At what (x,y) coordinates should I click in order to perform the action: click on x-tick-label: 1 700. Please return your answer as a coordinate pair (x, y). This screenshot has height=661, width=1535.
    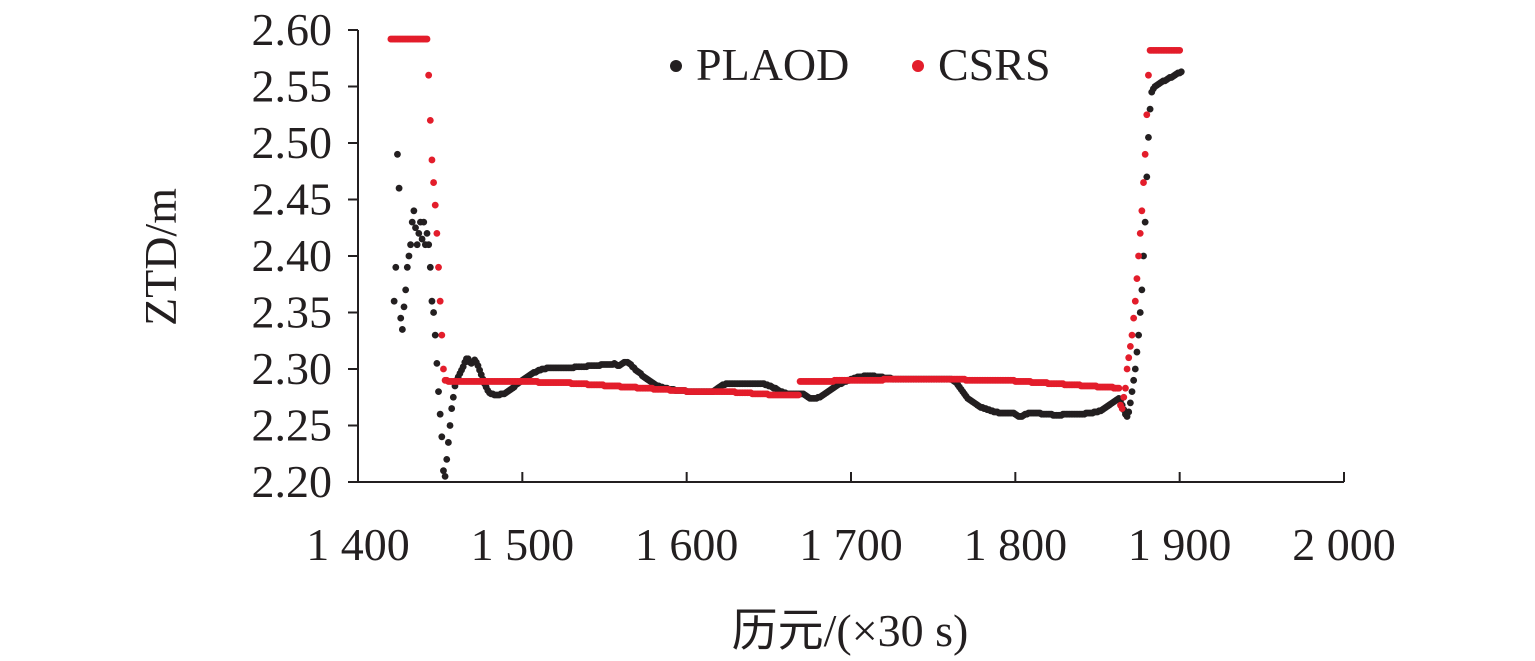
    Looking at the image, I should click on (851, 544).